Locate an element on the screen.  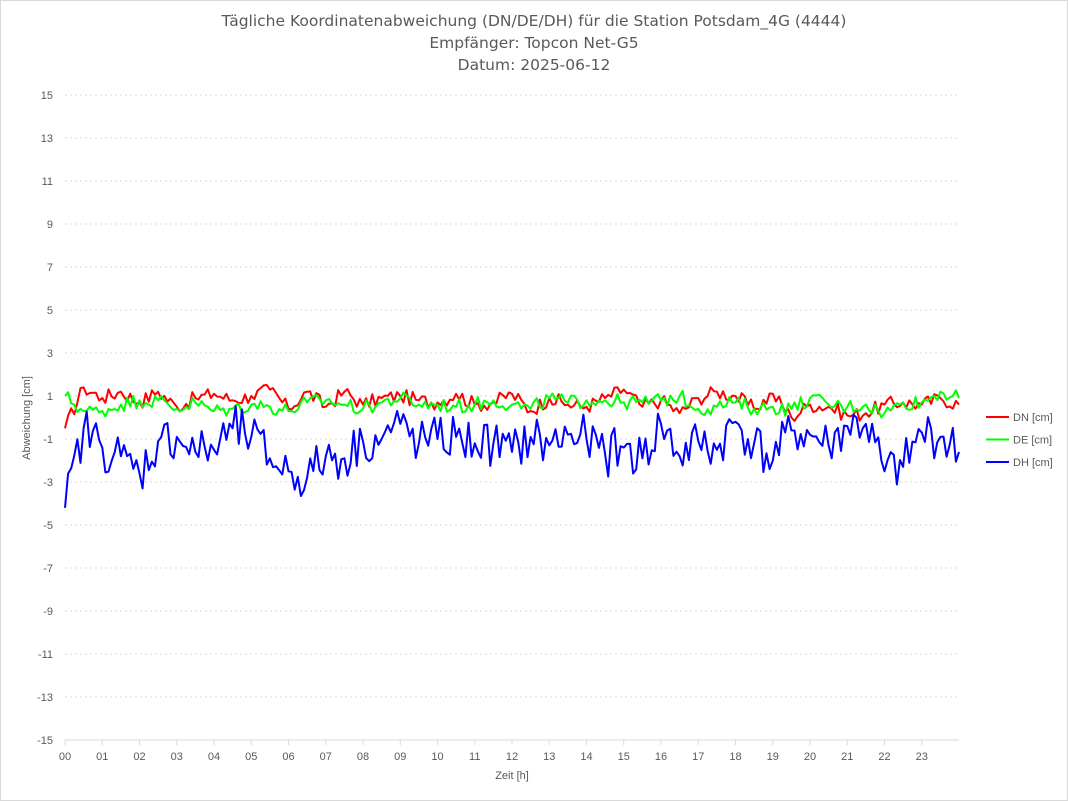
x-tick-label: 22 is located at coordinates (884, 757).